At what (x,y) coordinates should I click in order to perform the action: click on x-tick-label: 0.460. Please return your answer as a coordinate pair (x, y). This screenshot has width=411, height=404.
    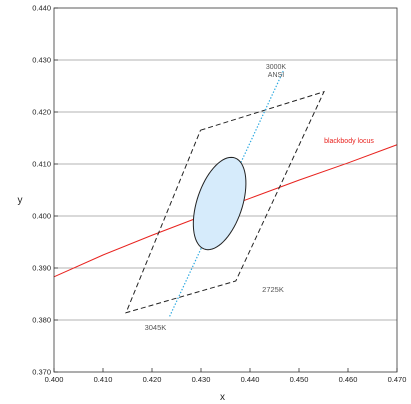
    Looking at the image, I should click on (348, 379).